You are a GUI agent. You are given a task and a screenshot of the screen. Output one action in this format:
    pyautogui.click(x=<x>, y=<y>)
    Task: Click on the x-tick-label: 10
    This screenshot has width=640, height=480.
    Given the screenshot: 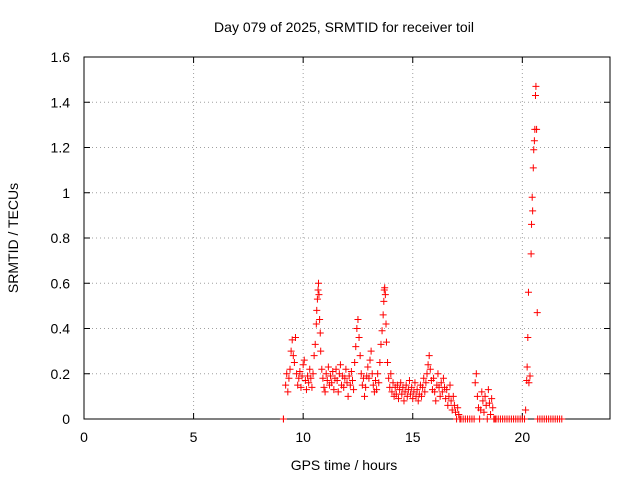 What is the action you would take?
    pyautogui.click(x=303, y=437)
    